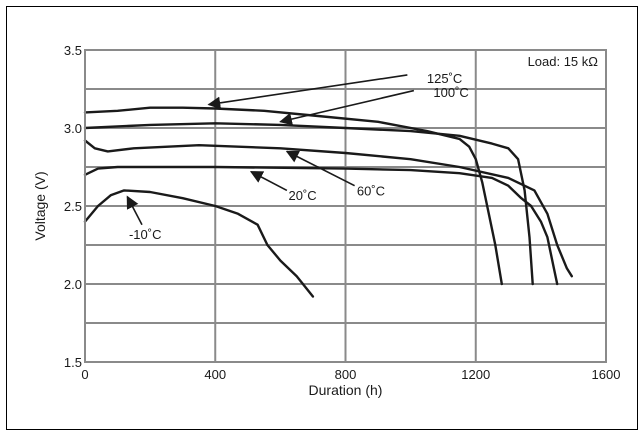 This screenshot has height=436, width=644. I want to click on legend-box: Load: 15 kΩ, so click(563, 61).